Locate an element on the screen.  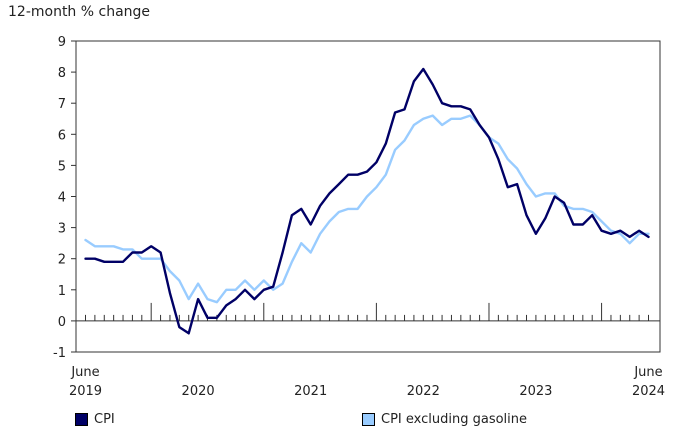
legend-swatch-cpi-ex-gasoline is located at coordinates (368, 419).